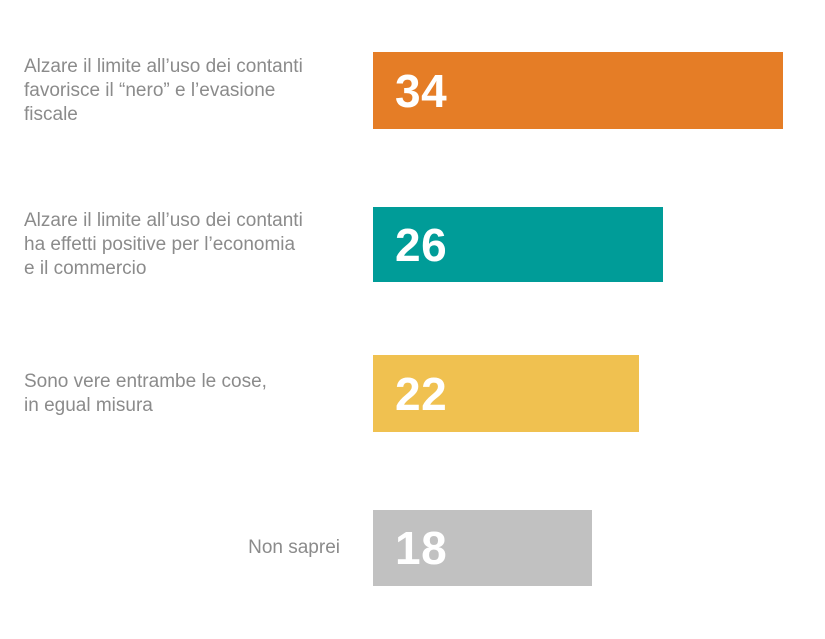 This screenshot has height=639, width=825. I want to click on bar-value: 22, so click(421, 393).